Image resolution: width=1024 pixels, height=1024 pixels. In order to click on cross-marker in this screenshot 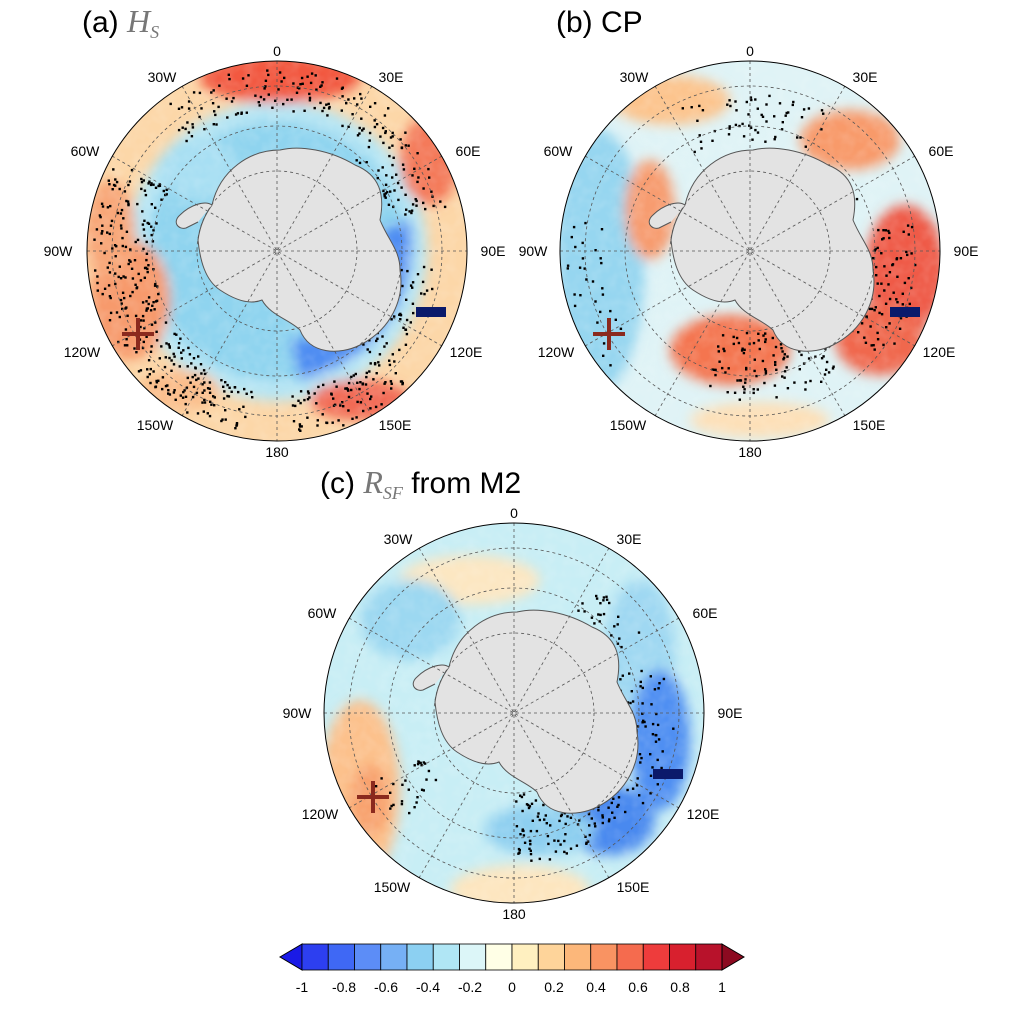, I will do `click(373, 797)`.